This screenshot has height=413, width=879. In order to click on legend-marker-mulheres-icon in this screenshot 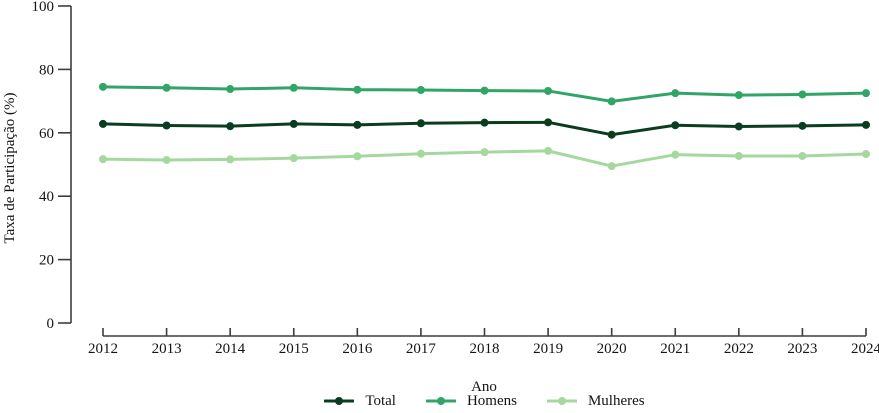, I will do `click(561, 401)`.